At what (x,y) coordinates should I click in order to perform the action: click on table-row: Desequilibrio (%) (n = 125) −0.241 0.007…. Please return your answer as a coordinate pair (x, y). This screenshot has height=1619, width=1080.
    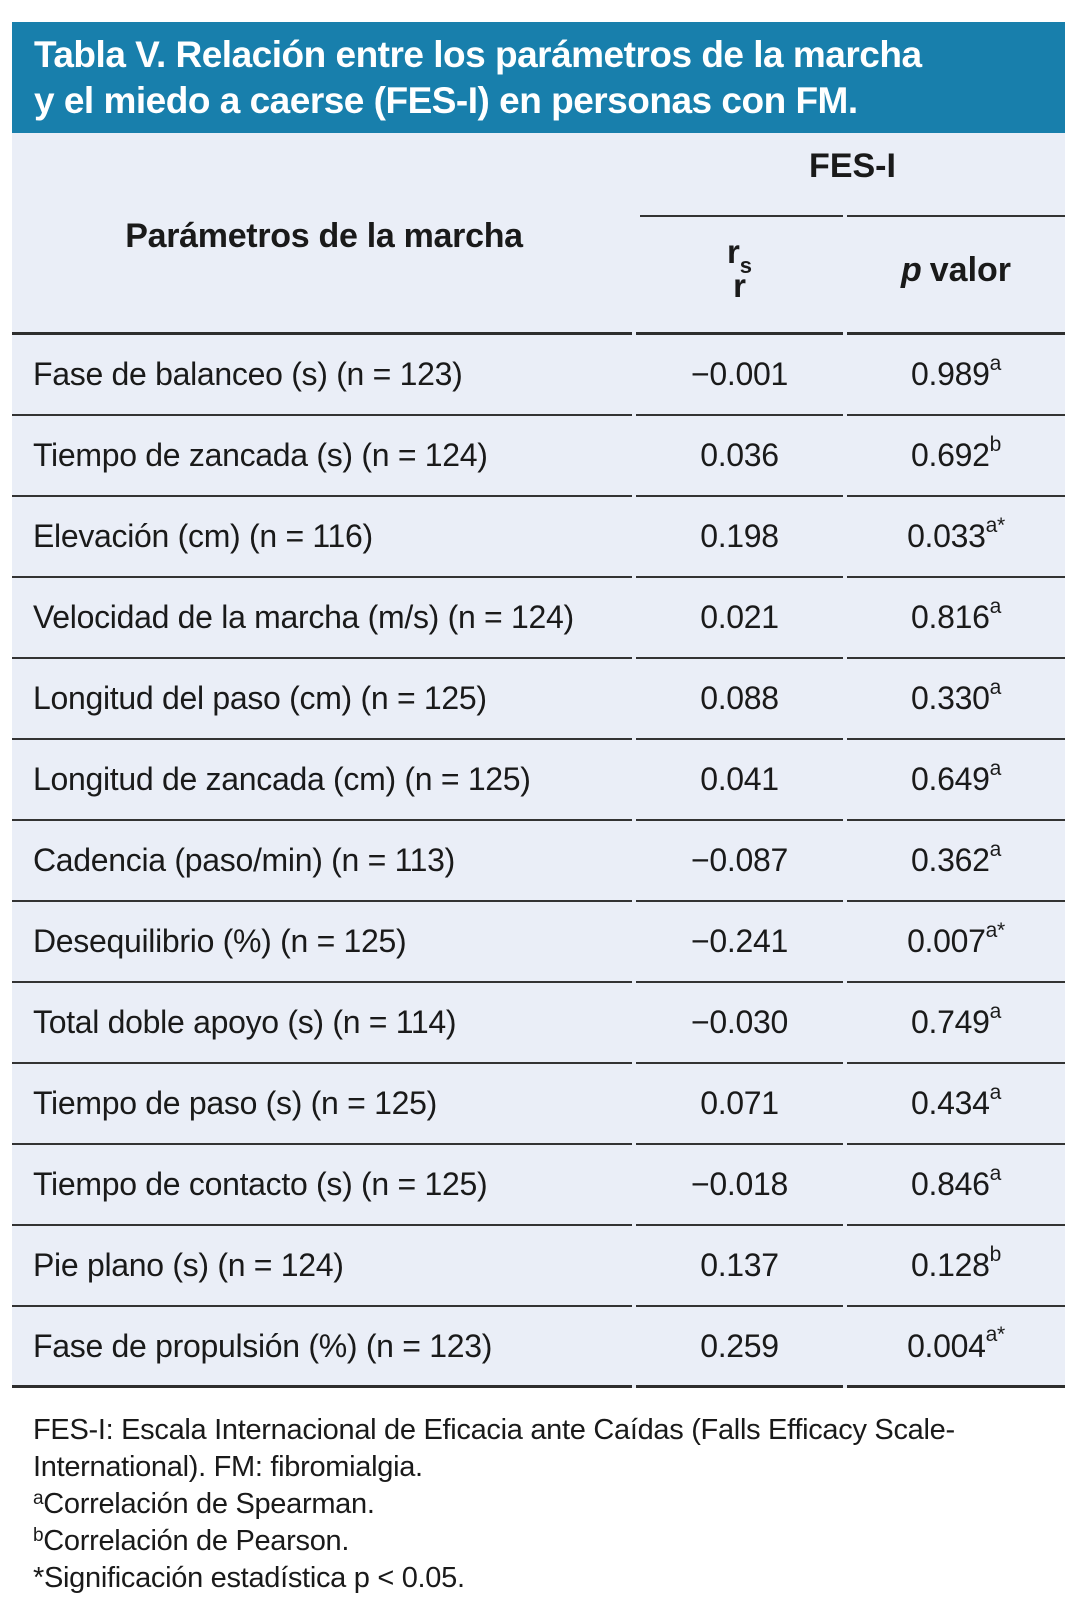
    Looking at the image, I should click on (538, 942).